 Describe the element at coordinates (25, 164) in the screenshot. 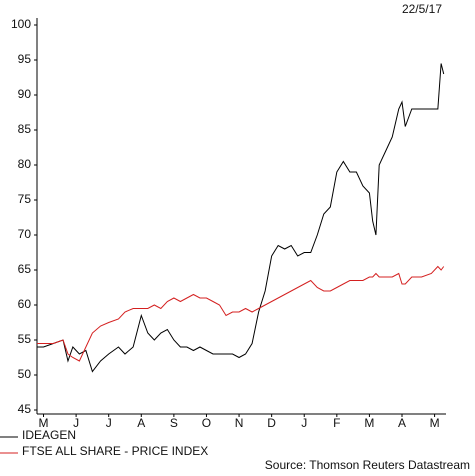

I see `y-tick-label: 80` at that location.